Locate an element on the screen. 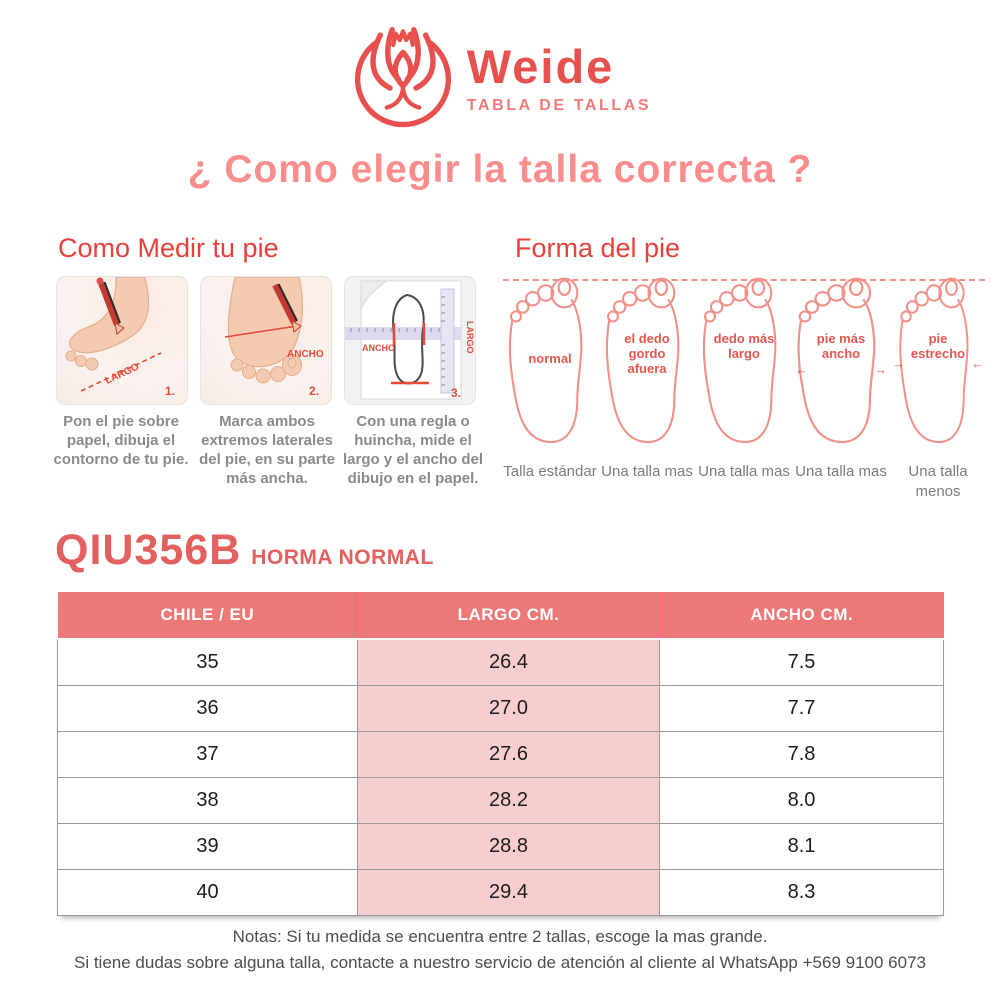 Image resolution: width=1000 pixels, height=1000 pixels. table-cell: 26.4 is located at coordinates (508, 662).